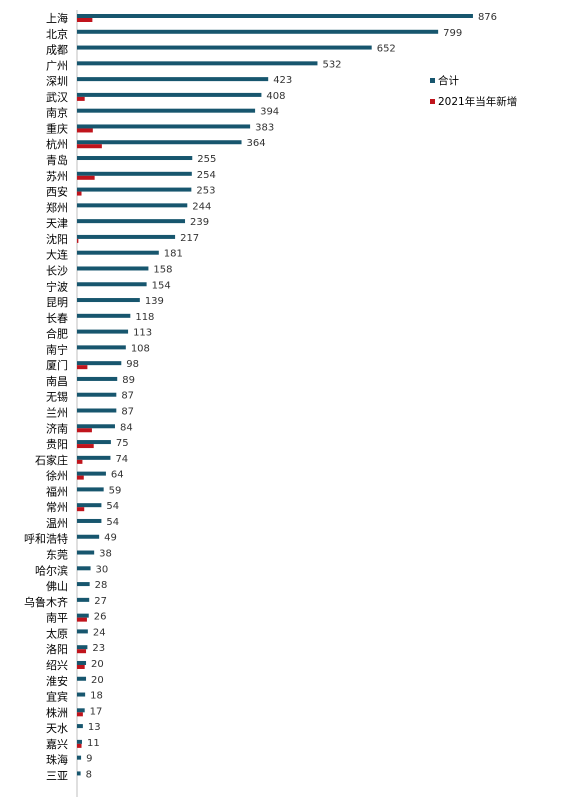 Image resolution: width=561 pixels, height=810 pixels. Describe the element at coordinates (57, 444) in the screenshot. I see `category-label: 贵阳` at that location.